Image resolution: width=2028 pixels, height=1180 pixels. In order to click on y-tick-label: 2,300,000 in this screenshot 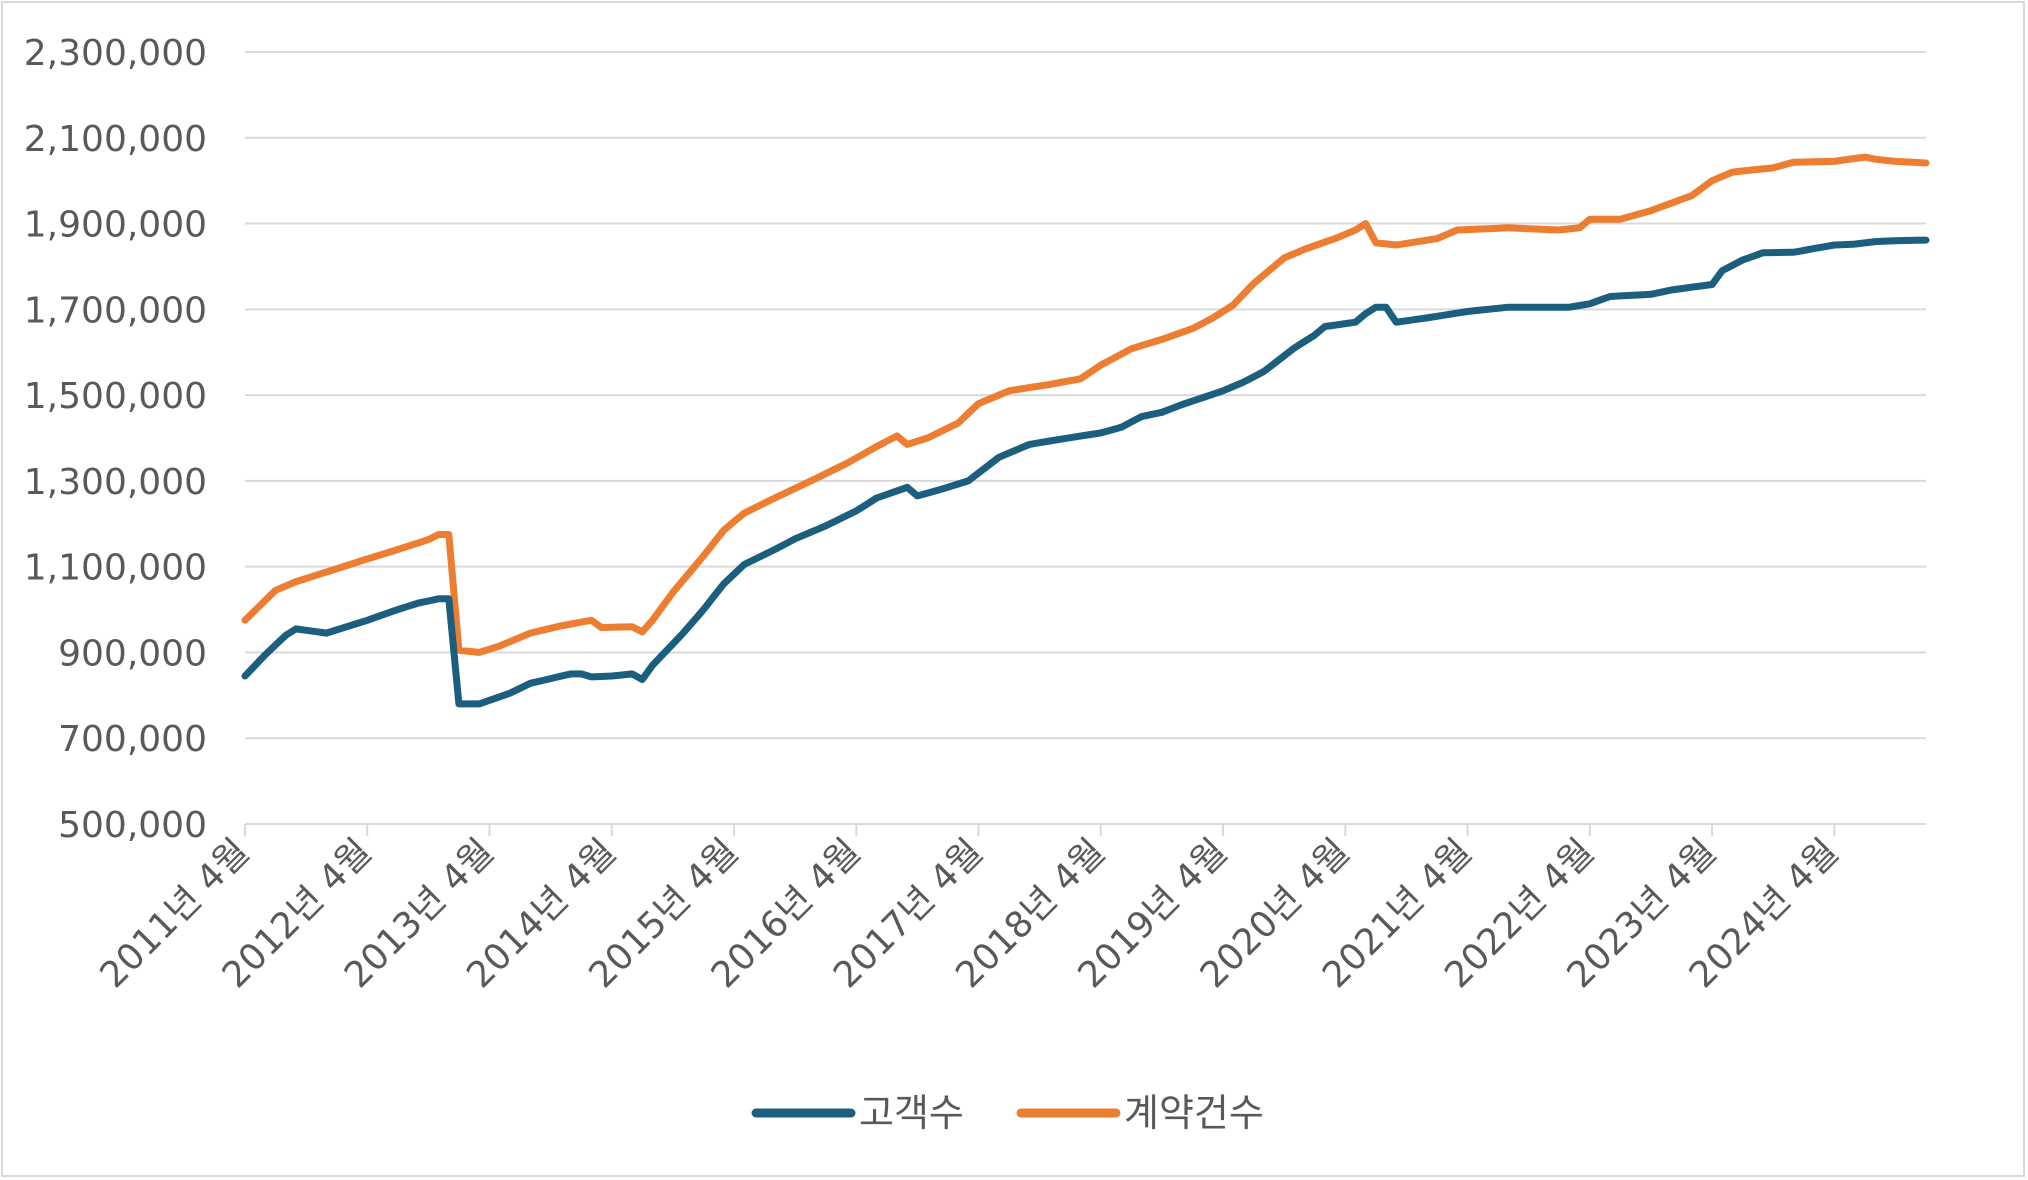, I will do `click(115, 53)`.